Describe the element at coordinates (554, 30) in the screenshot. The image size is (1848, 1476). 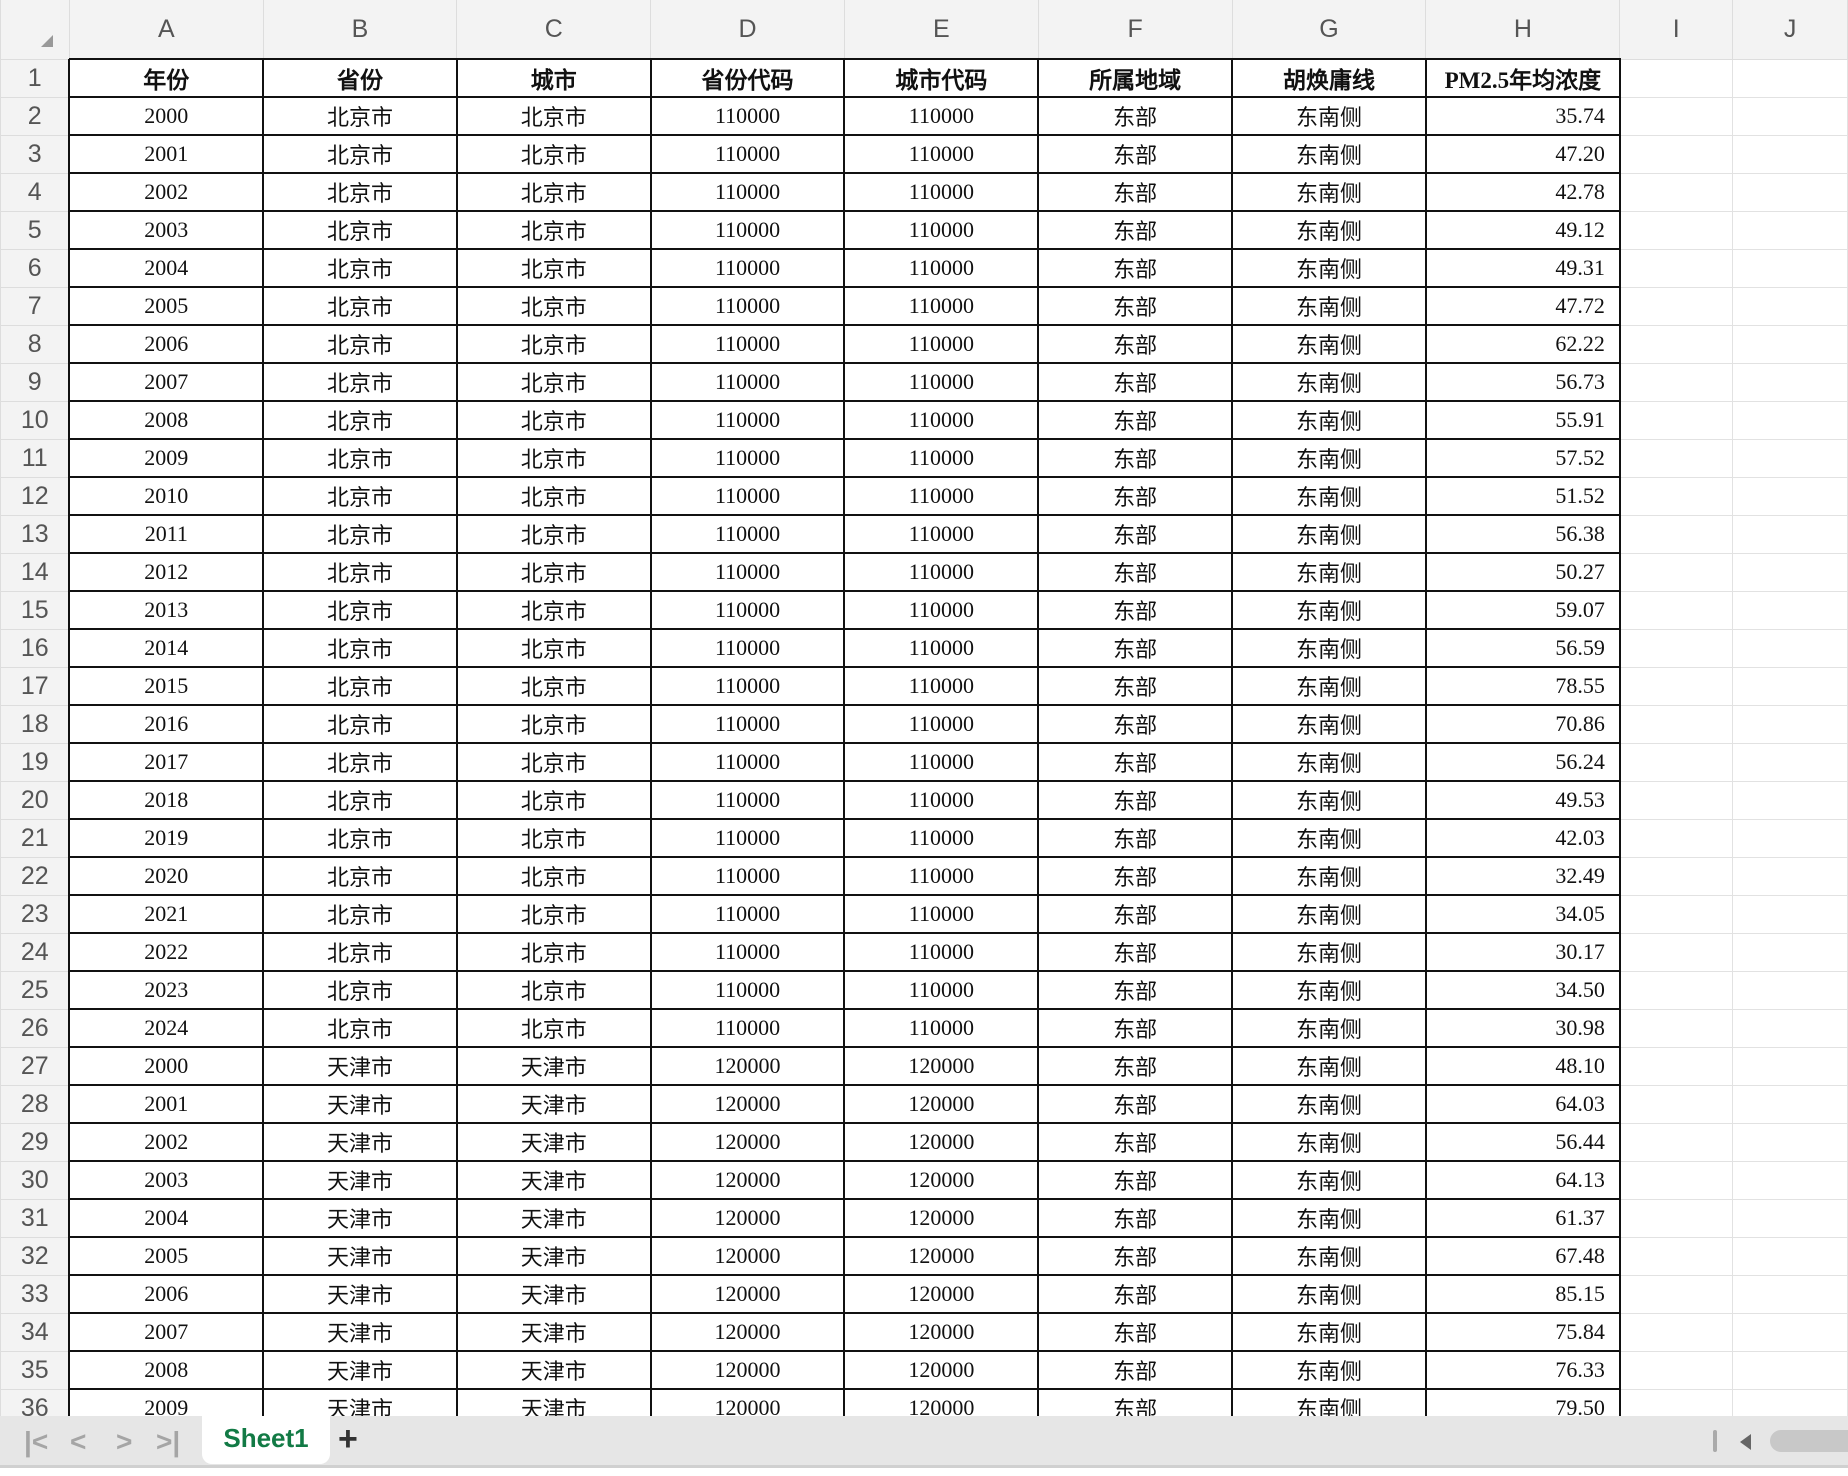
I see `column-header-c: C` at that location.